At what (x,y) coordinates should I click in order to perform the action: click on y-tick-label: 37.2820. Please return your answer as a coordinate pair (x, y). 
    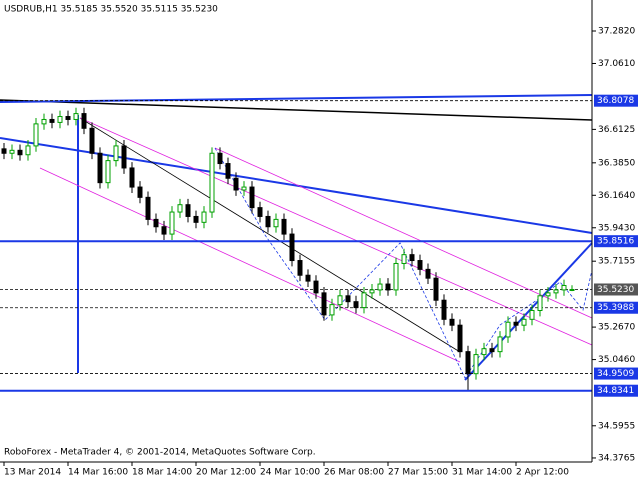
    Looking at the image, I should click on (616, 32).